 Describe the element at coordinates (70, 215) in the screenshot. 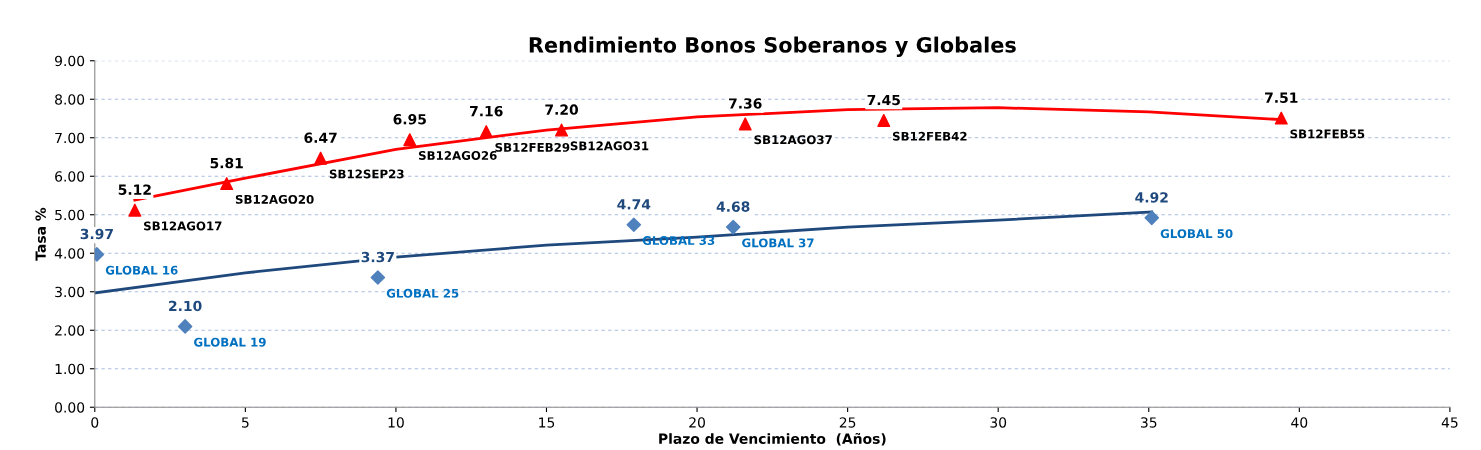

I see `y-tick-label: 5.00` at that location.